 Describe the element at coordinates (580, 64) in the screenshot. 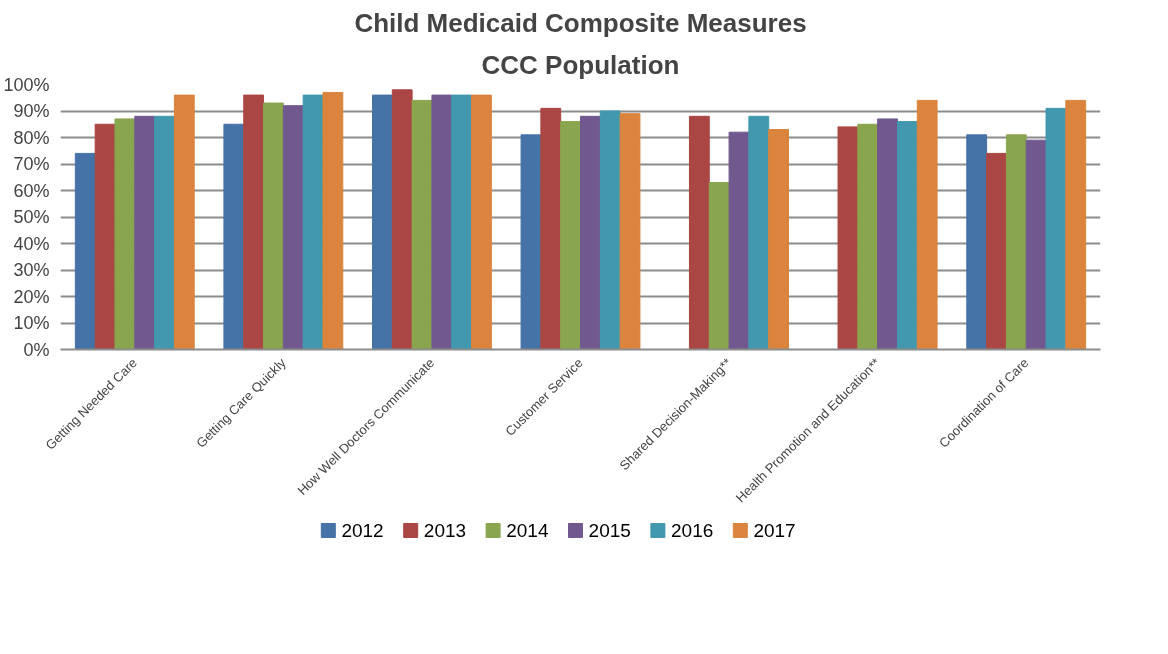

I see `chart-subtitle: CCC Population` at that location.